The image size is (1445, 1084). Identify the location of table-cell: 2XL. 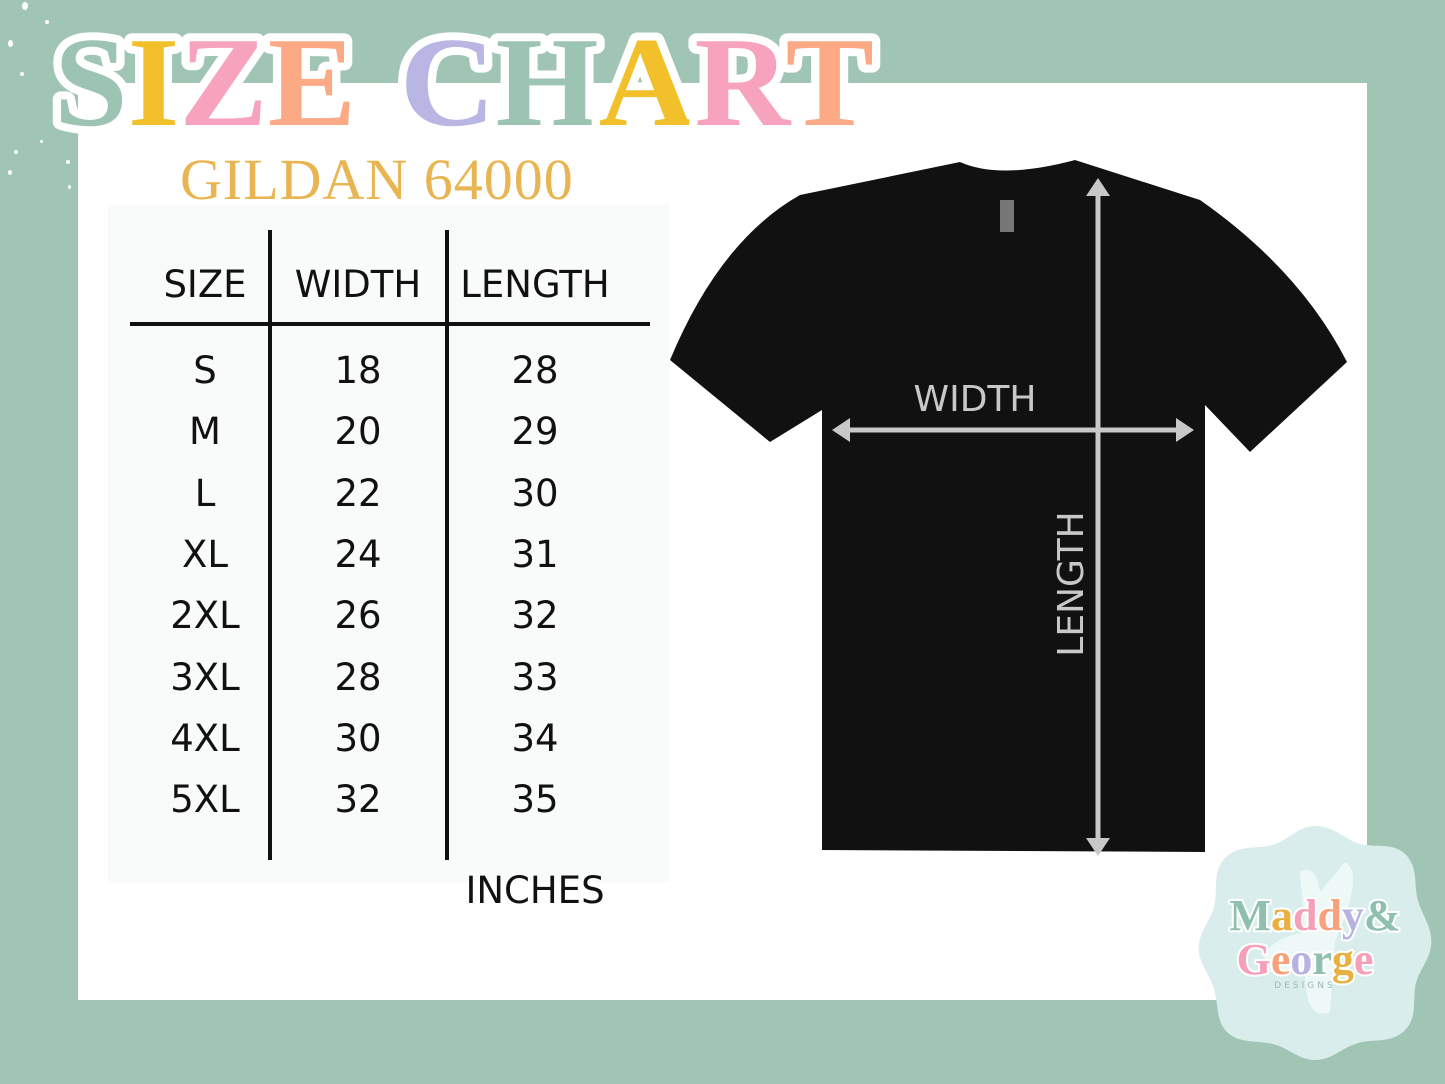
(205, 616).